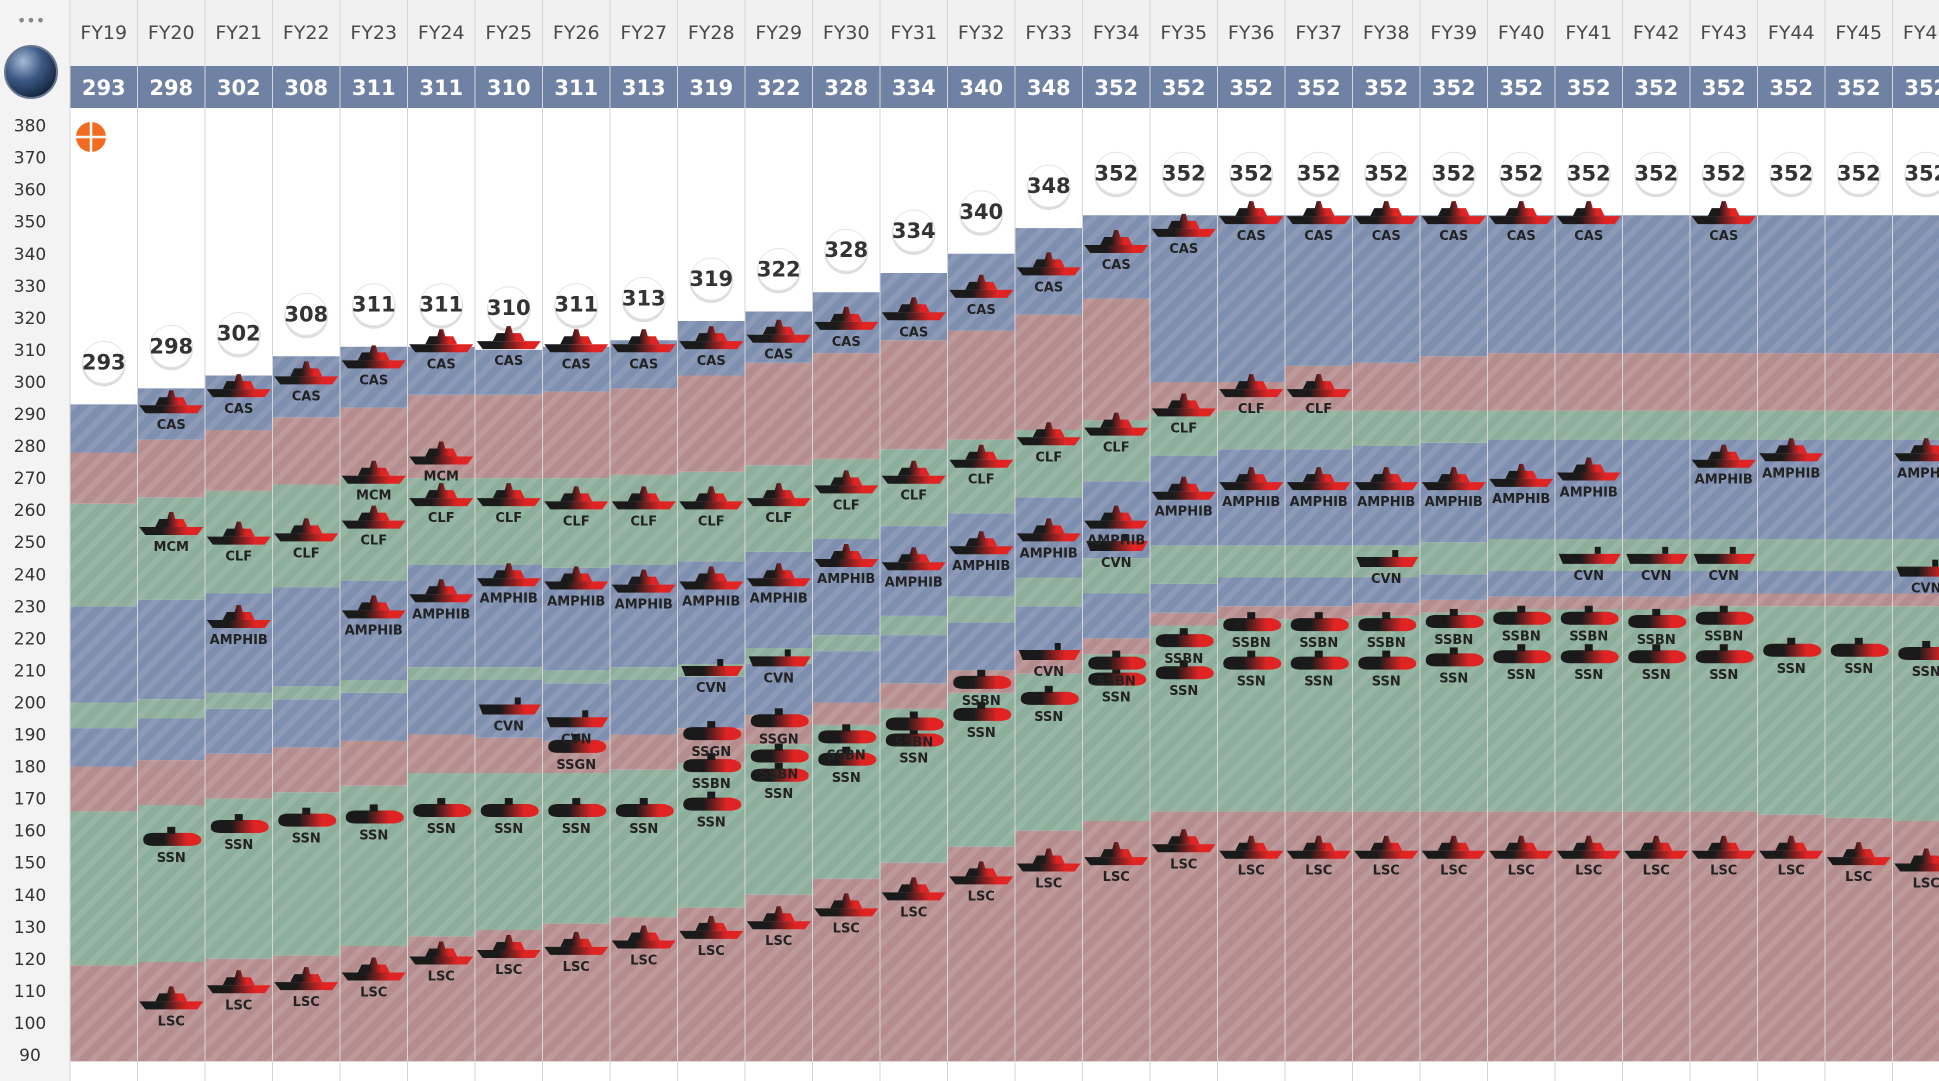 The width and height of the screenshot is (1939, 1081). What do you see at coordinates (778, 33) in the screenshot?
I see `year-label-fy29: FY29` at bounding box center [778, 33].